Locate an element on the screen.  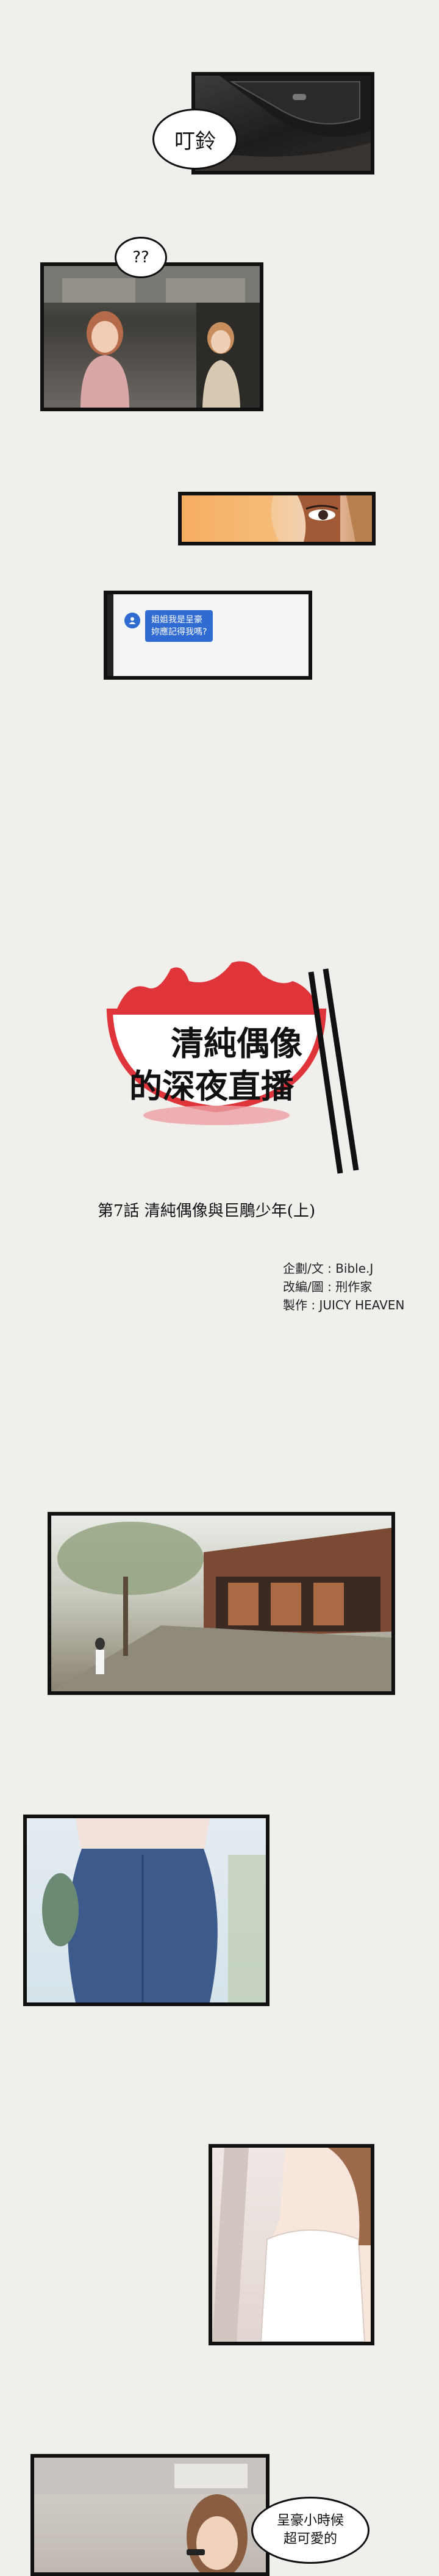
title-card: 清純偶像 的深夜直播 is located at coordinates (231, 1066).